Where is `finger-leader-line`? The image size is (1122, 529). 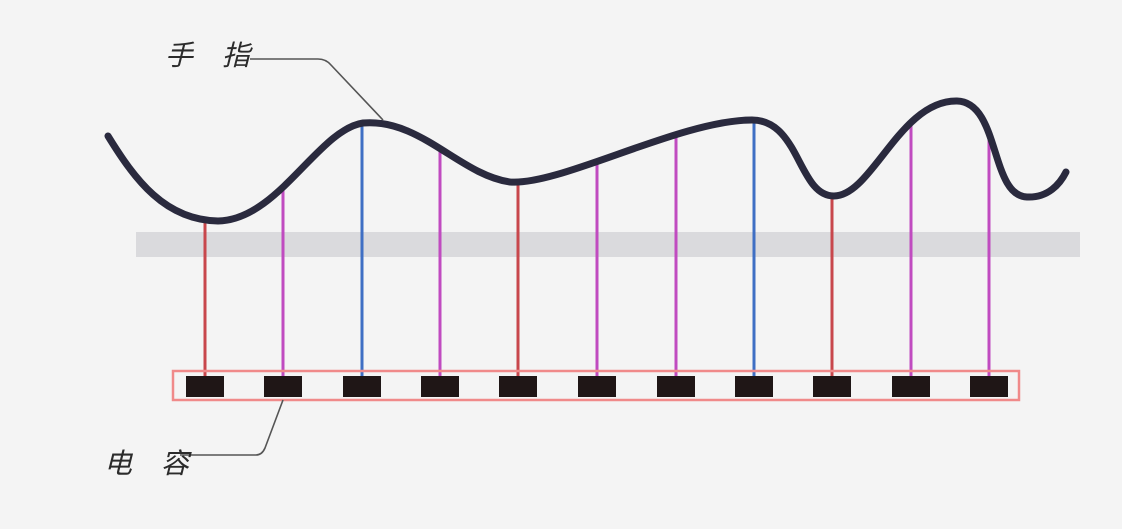
finger-leader-line is located at coordinates (317, 89).